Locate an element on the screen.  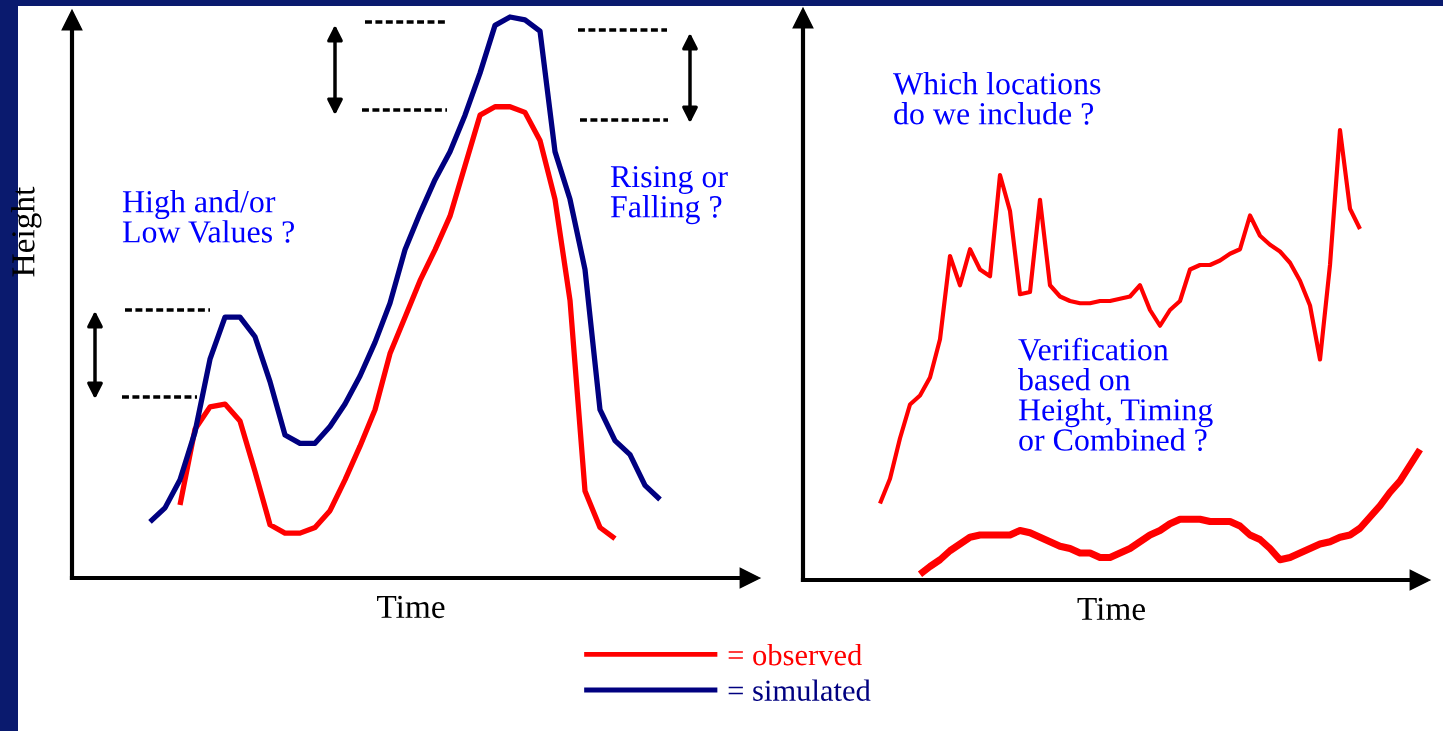
annotation: Verification based on Height, Timing or Combined ? is located at coordinates (1115, 394).